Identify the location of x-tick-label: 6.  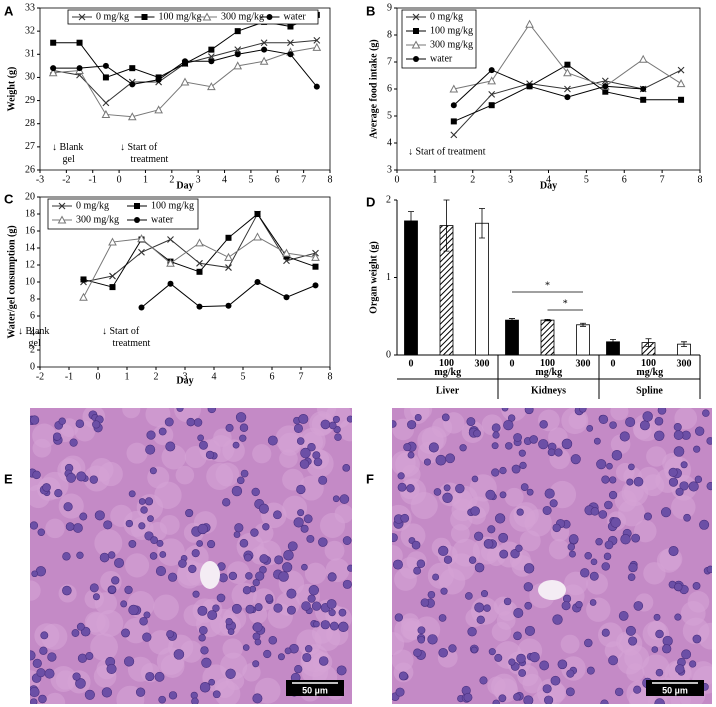
(277, 179).